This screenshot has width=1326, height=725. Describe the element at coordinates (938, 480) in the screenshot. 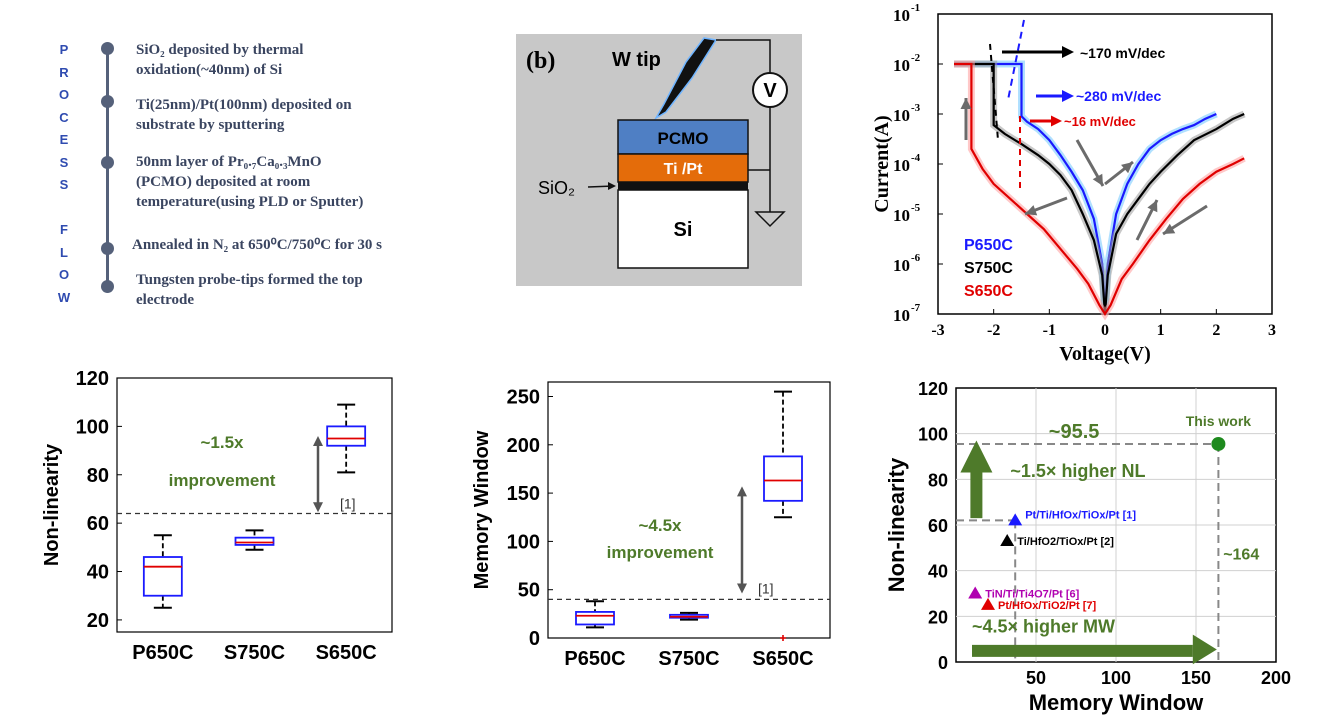

I see `y-tick-label: 80` at that location.